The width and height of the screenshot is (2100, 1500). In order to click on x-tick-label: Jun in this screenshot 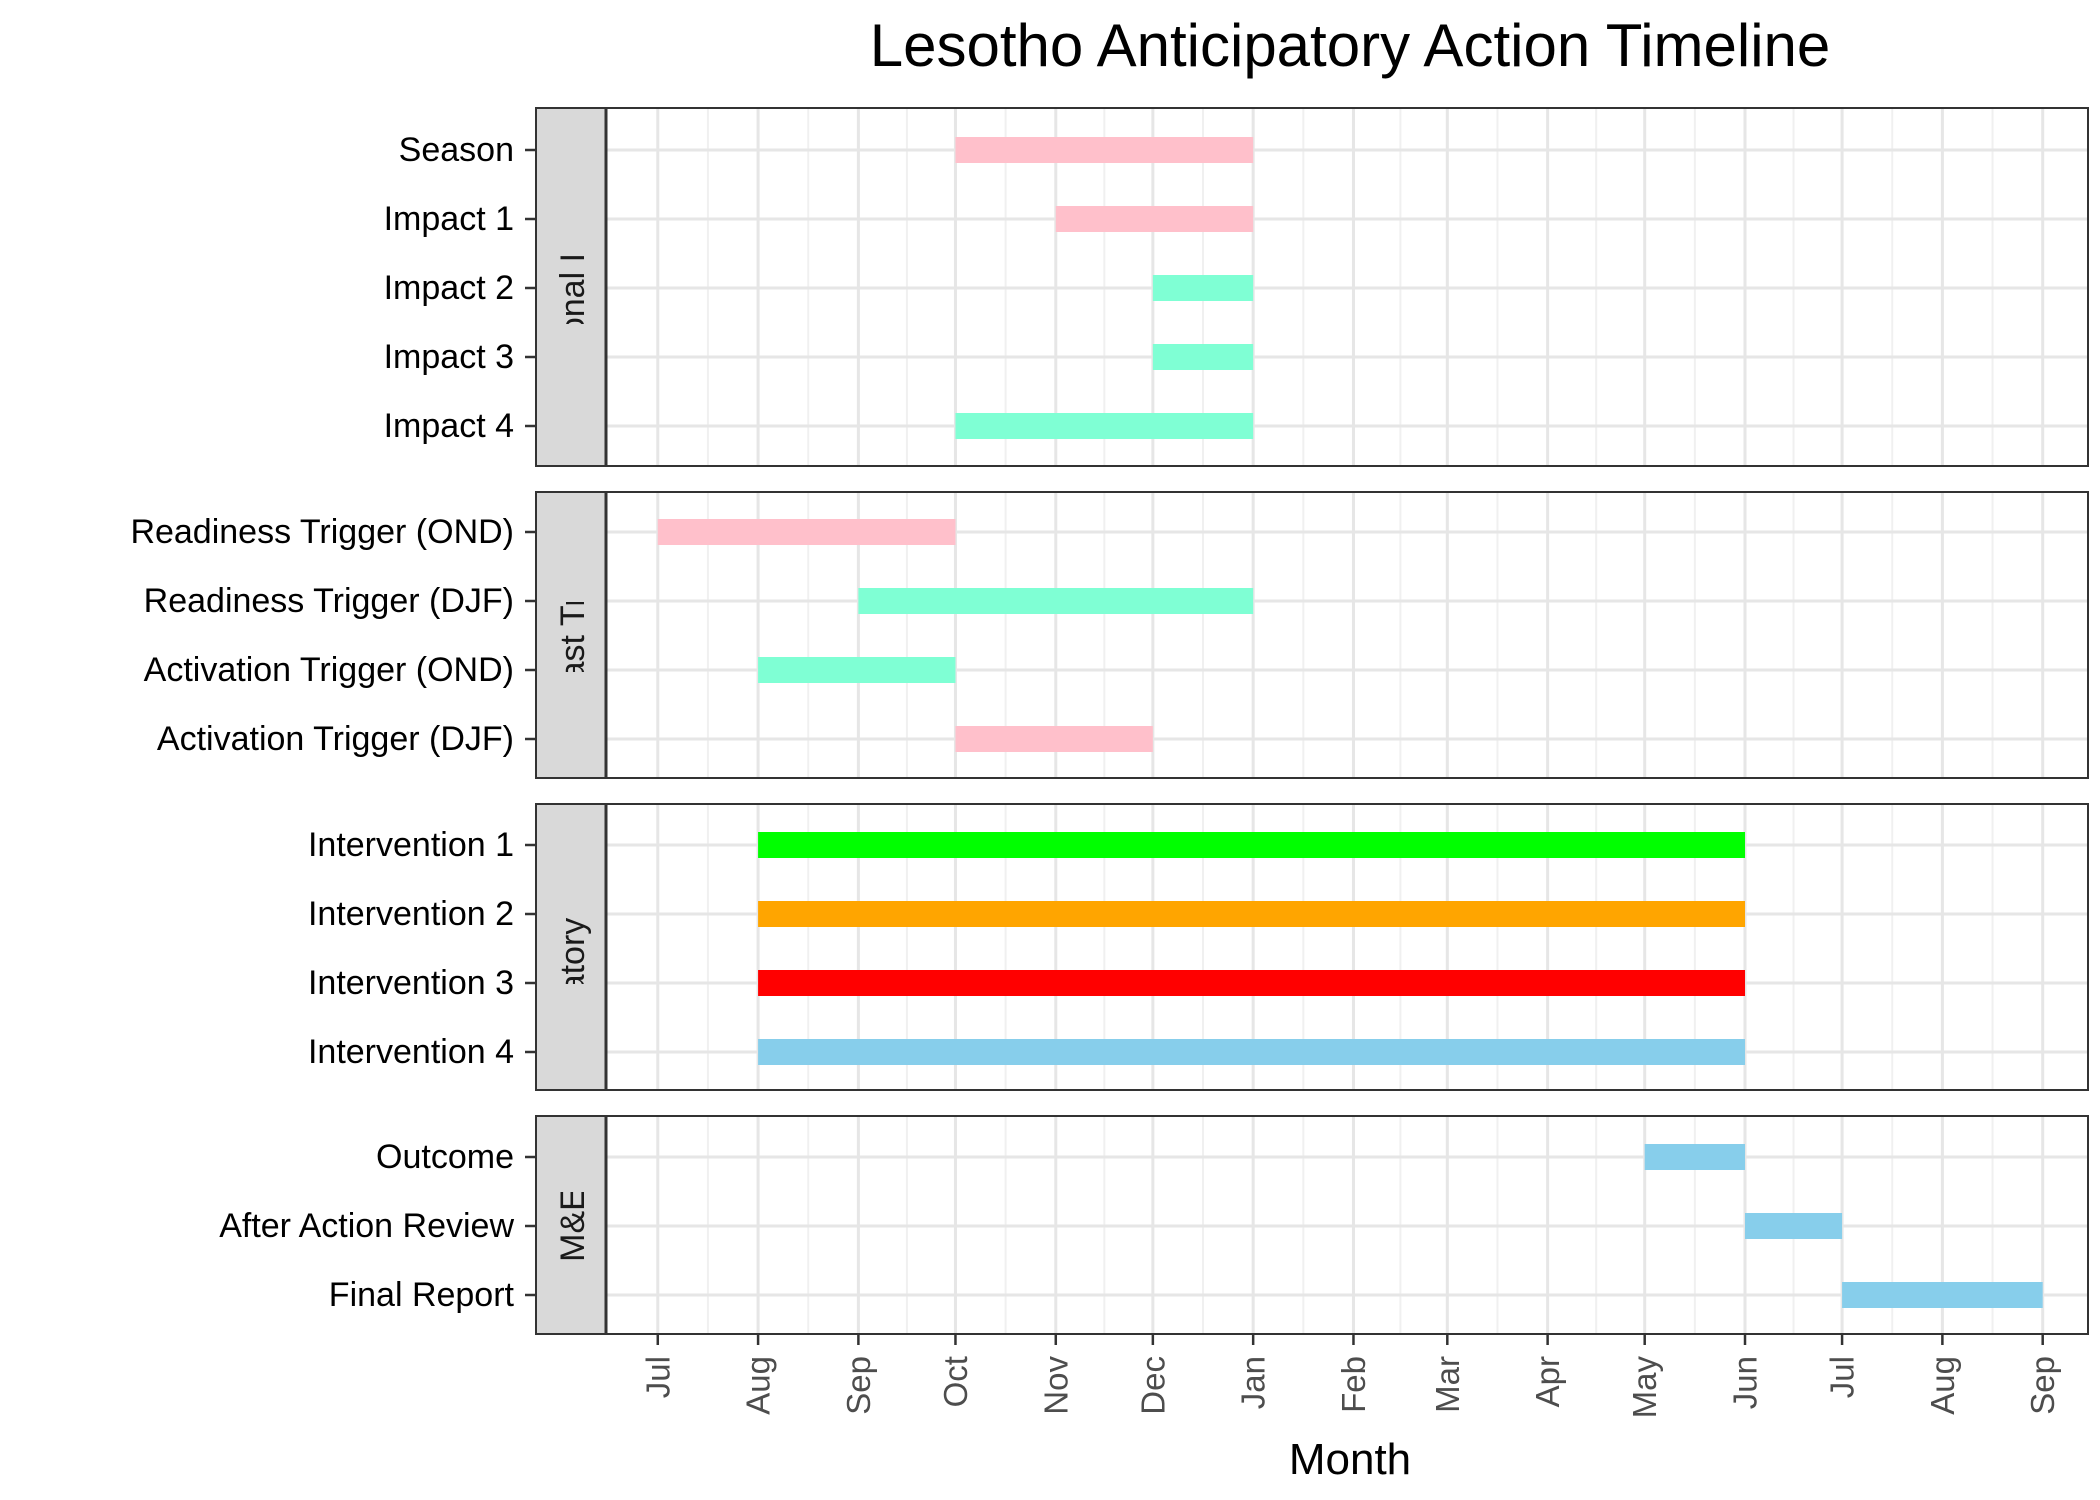, I will do `click(1745, 1382)`.